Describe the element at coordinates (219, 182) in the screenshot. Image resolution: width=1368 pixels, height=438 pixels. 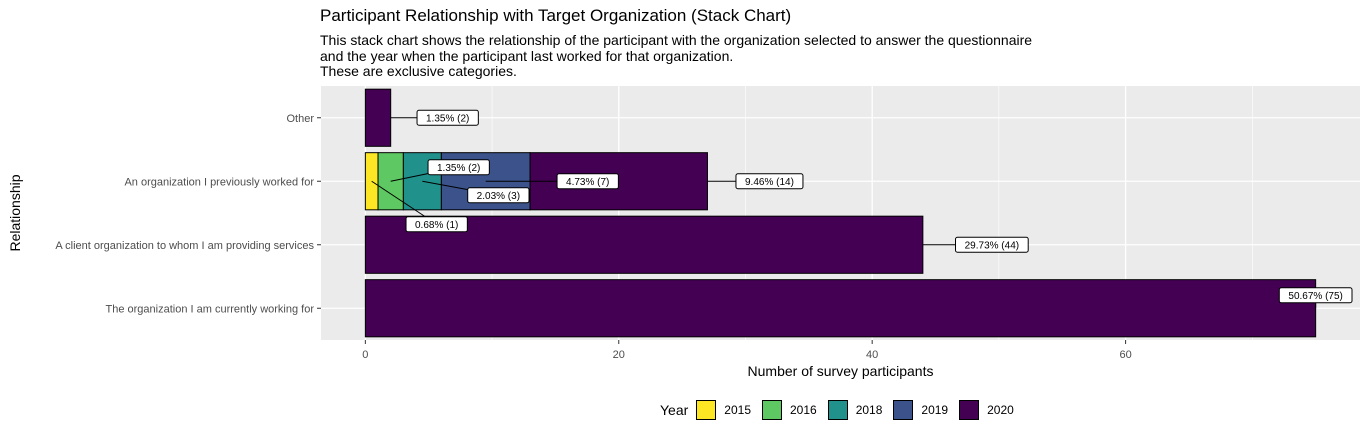
I see `y-tick-label: An organization I previously worked for` at that location.